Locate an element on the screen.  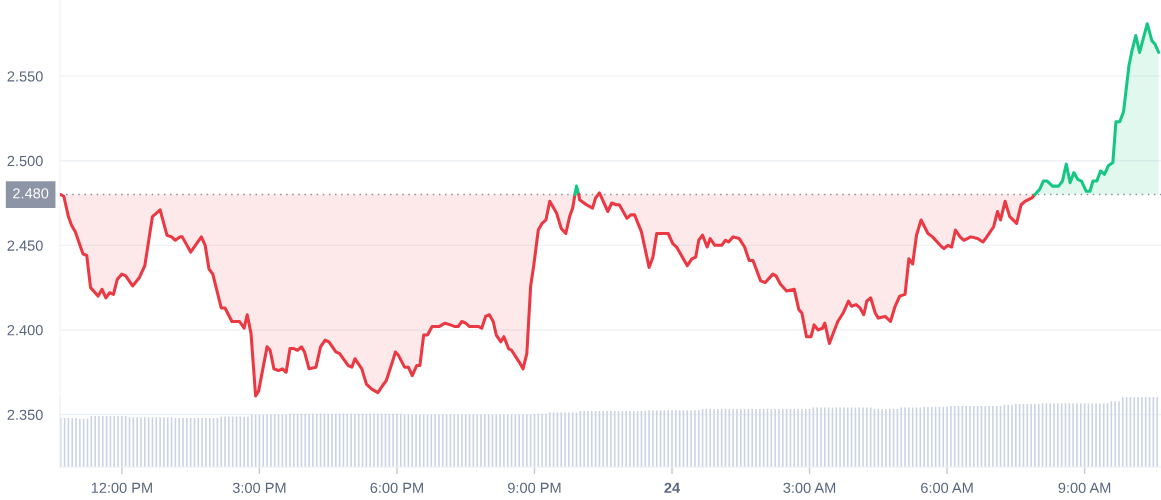
y-tick-label: 2.500 is located at coordinates (25, 161).